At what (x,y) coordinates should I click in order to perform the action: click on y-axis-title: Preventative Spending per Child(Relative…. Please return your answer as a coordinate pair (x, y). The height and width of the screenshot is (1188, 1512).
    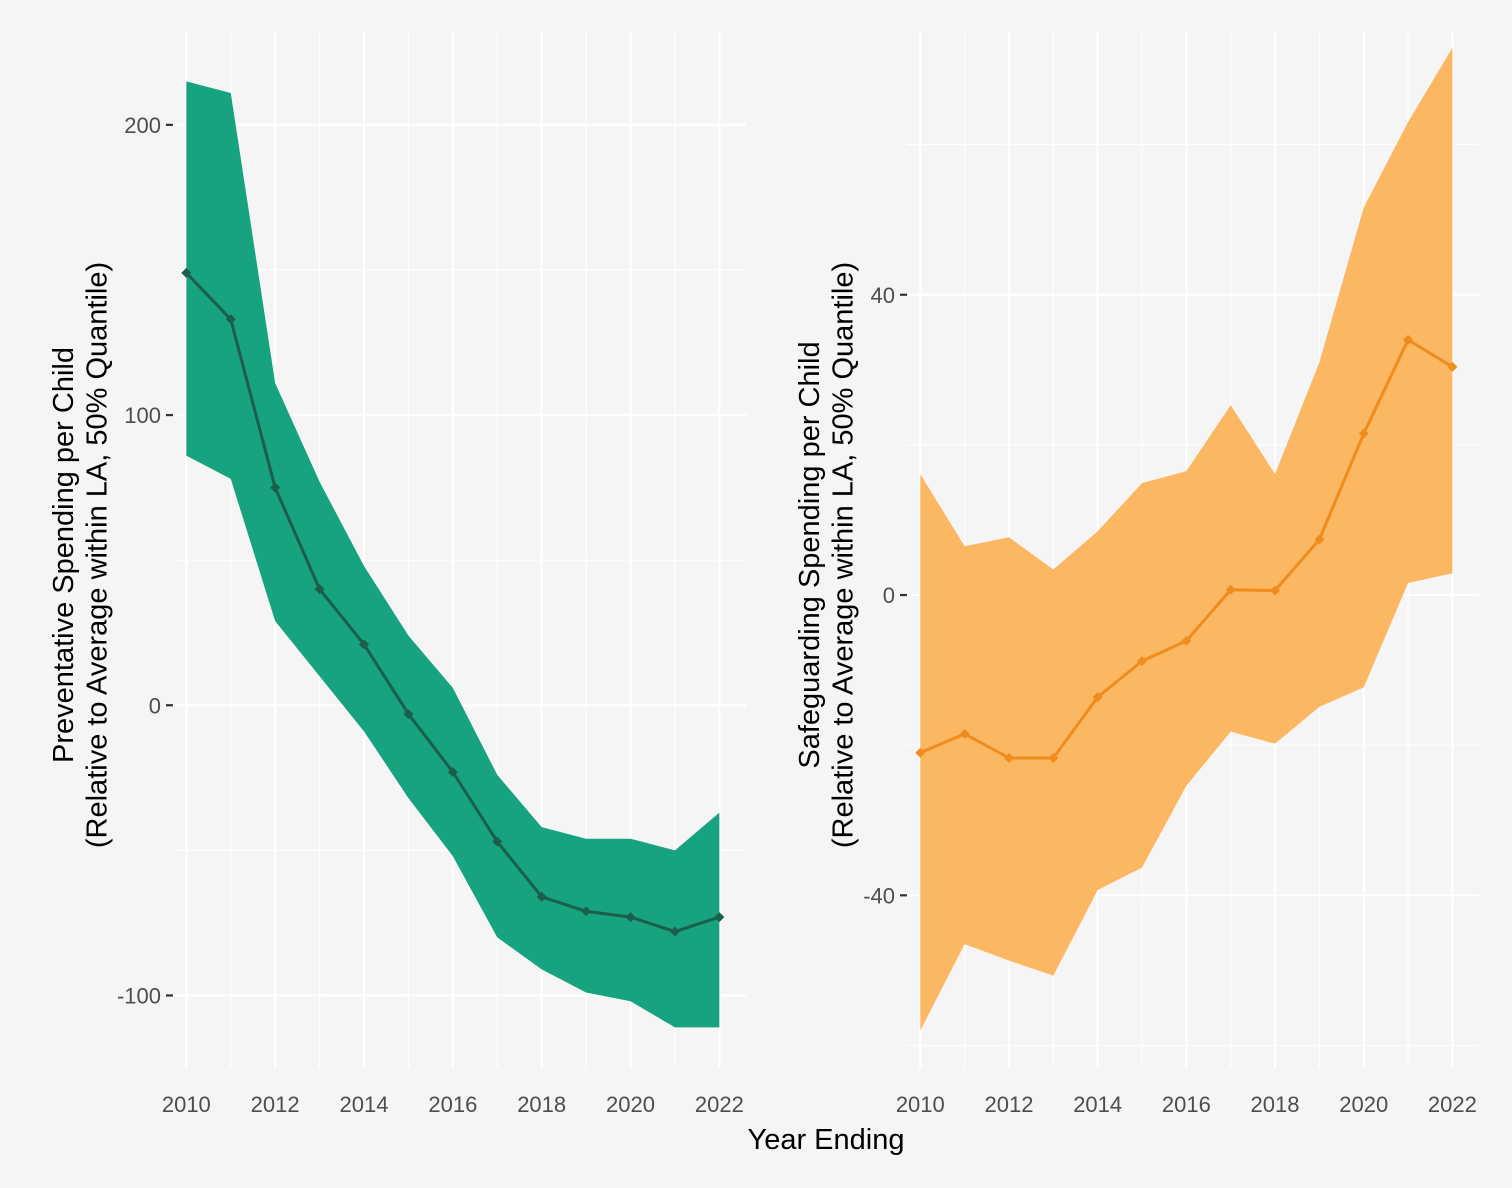
    Looking at the image, I should click on (80, 555).